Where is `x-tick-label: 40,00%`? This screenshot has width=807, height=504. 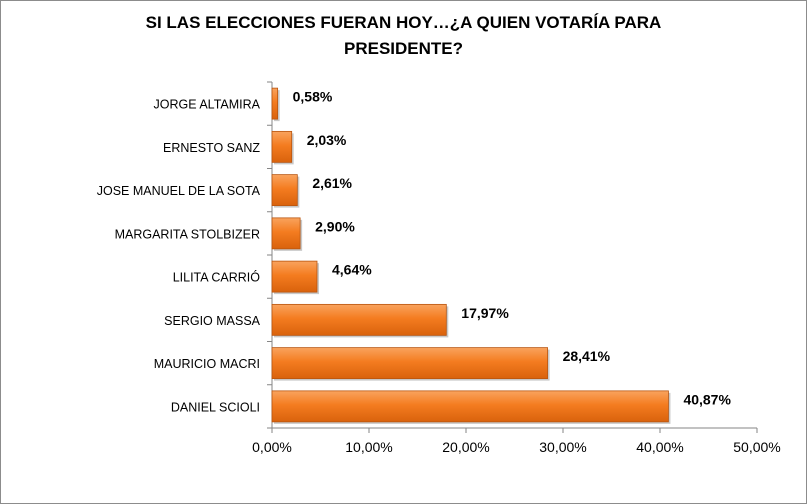
x-tick-label: 40,00% is located at coordinates (659, 447).